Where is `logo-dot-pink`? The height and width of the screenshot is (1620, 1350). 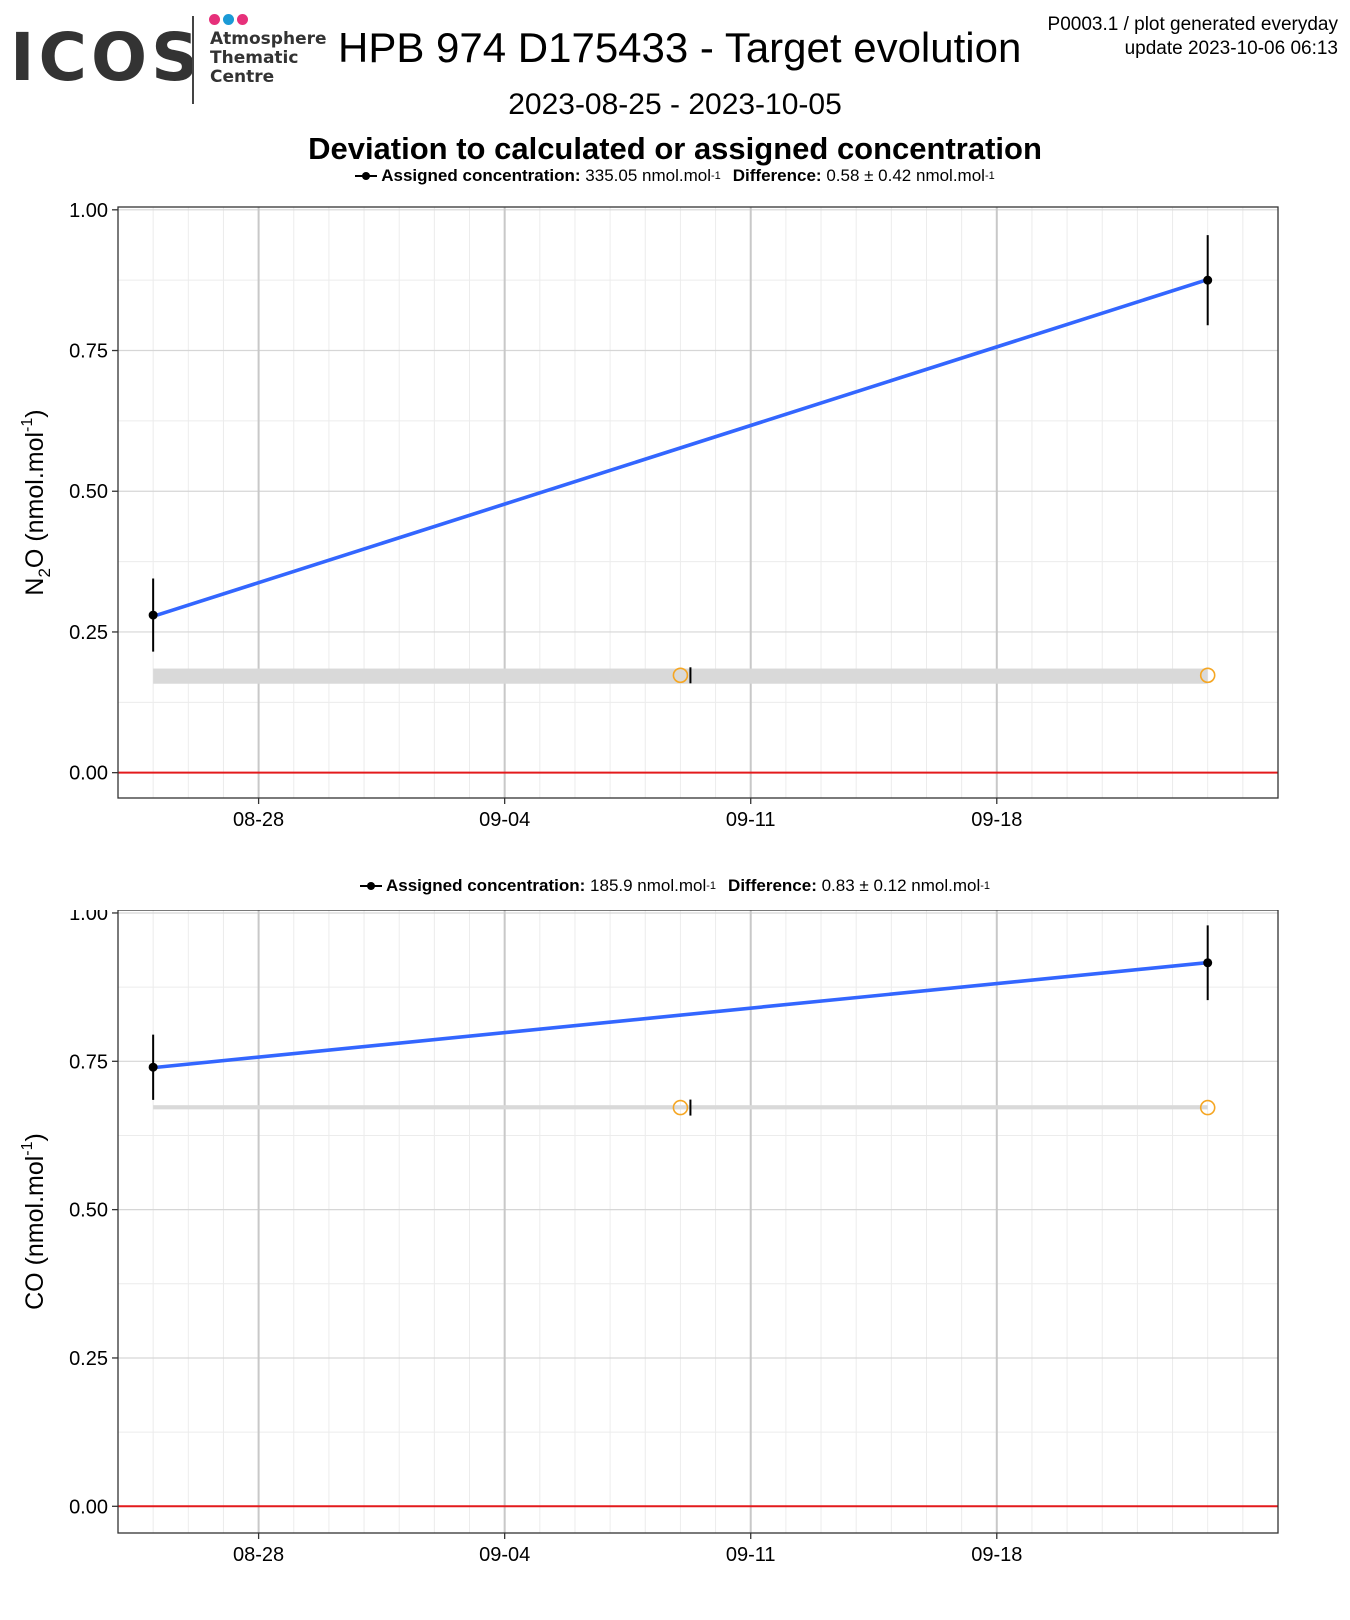
logo-dot-pink is located at coordinates (214, 19).